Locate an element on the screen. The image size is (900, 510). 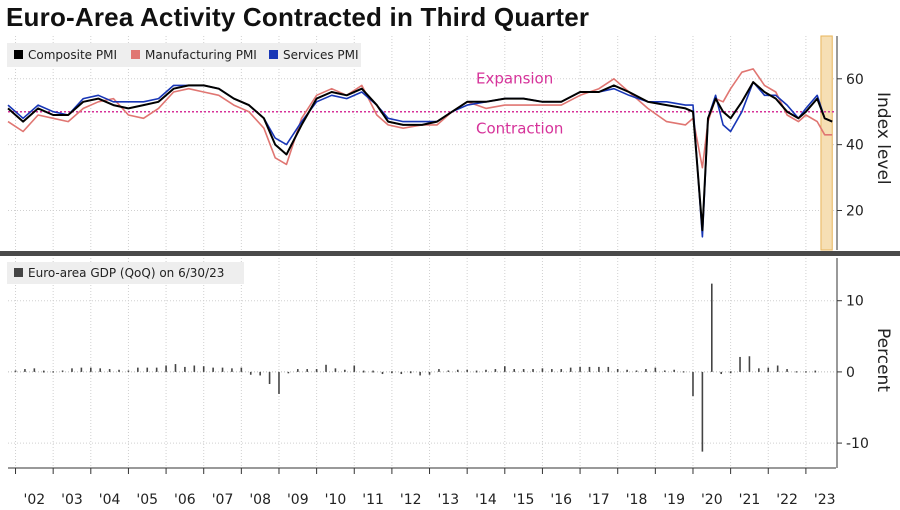
legend-gdp: Euro-area GDP (QoQ) on 6/30/23 is located at coordinates (126, 273).